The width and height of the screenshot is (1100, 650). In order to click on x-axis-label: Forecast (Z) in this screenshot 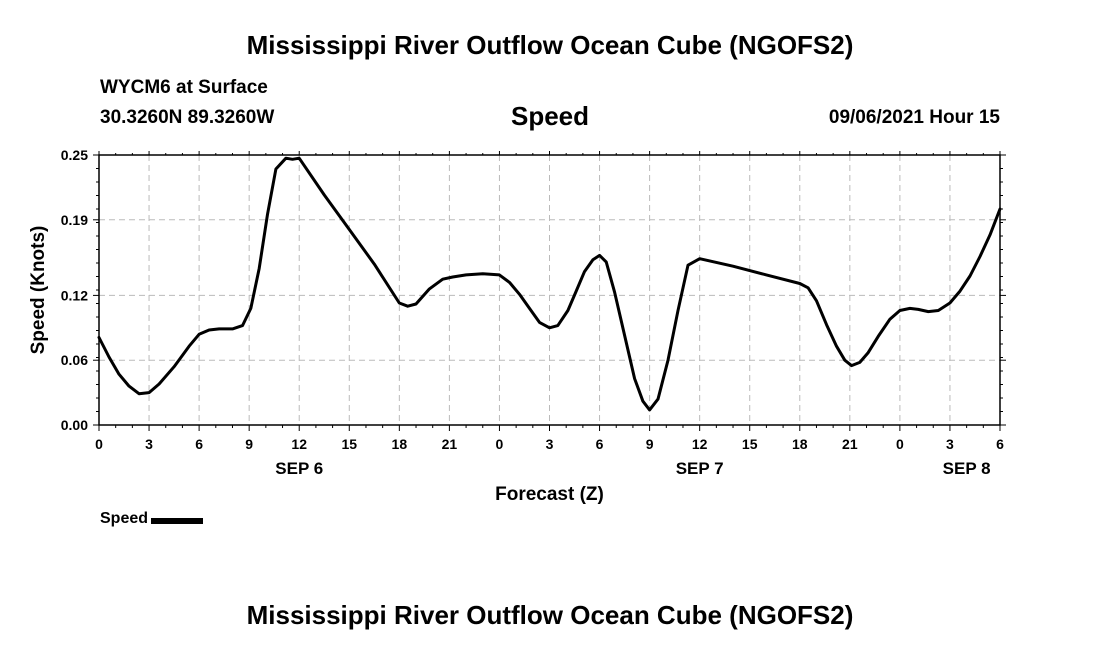, I will do `click(549, 494)`.